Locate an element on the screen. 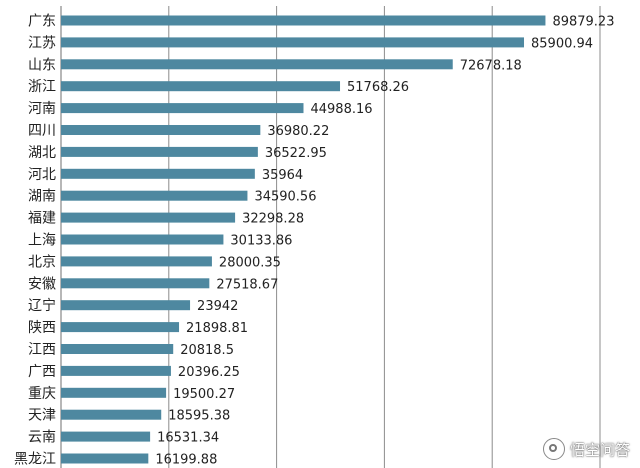 This screenshot has width=640, height=468. category-label: 北京 is located at coordinates (42, 262).